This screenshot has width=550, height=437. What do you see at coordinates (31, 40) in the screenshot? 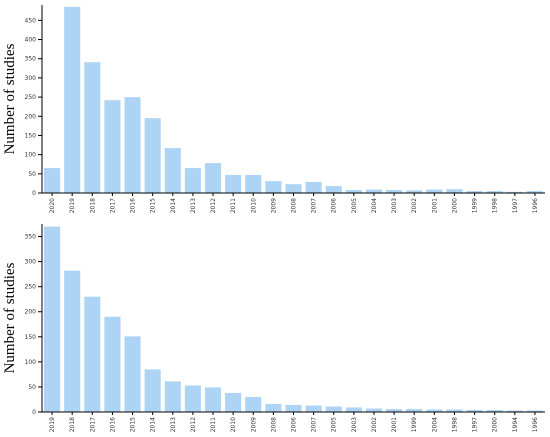
I see `y-tick-label: 400` at bounding box center [31, 40].